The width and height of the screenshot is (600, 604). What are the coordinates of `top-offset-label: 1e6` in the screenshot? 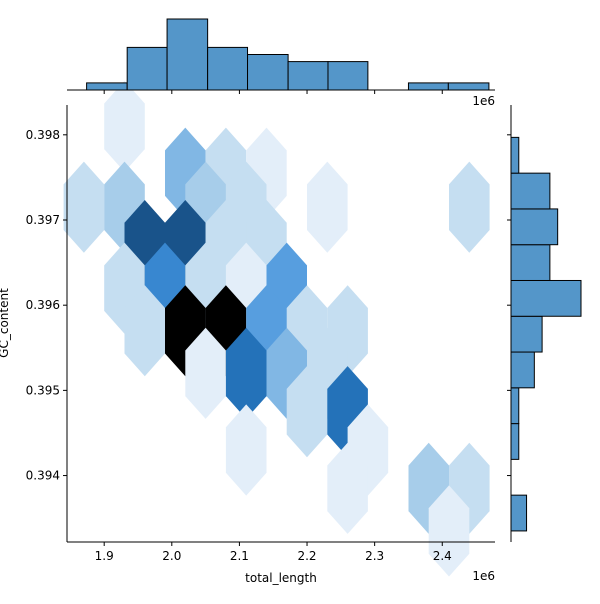 It's located at (483, 101).